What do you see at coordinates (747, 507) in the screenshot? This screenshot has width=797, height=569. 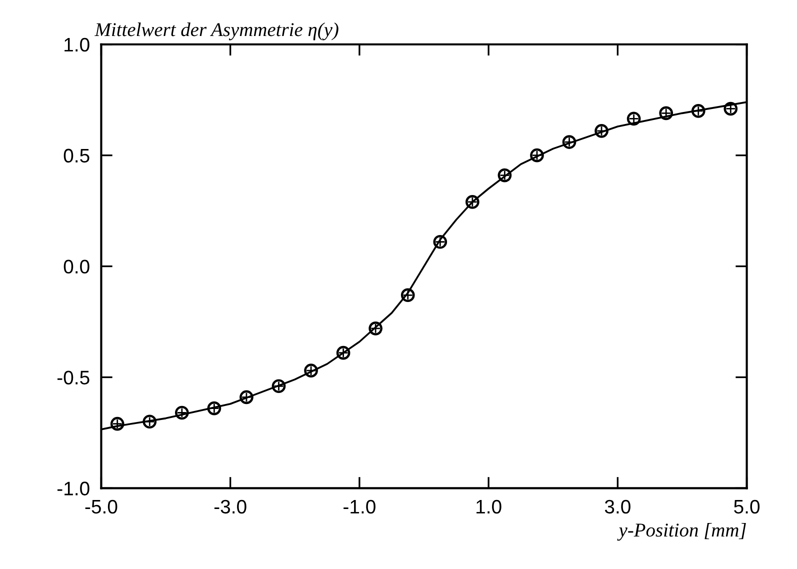 I see `x-tick-label: 5.0` at bounding box center [747, 507].